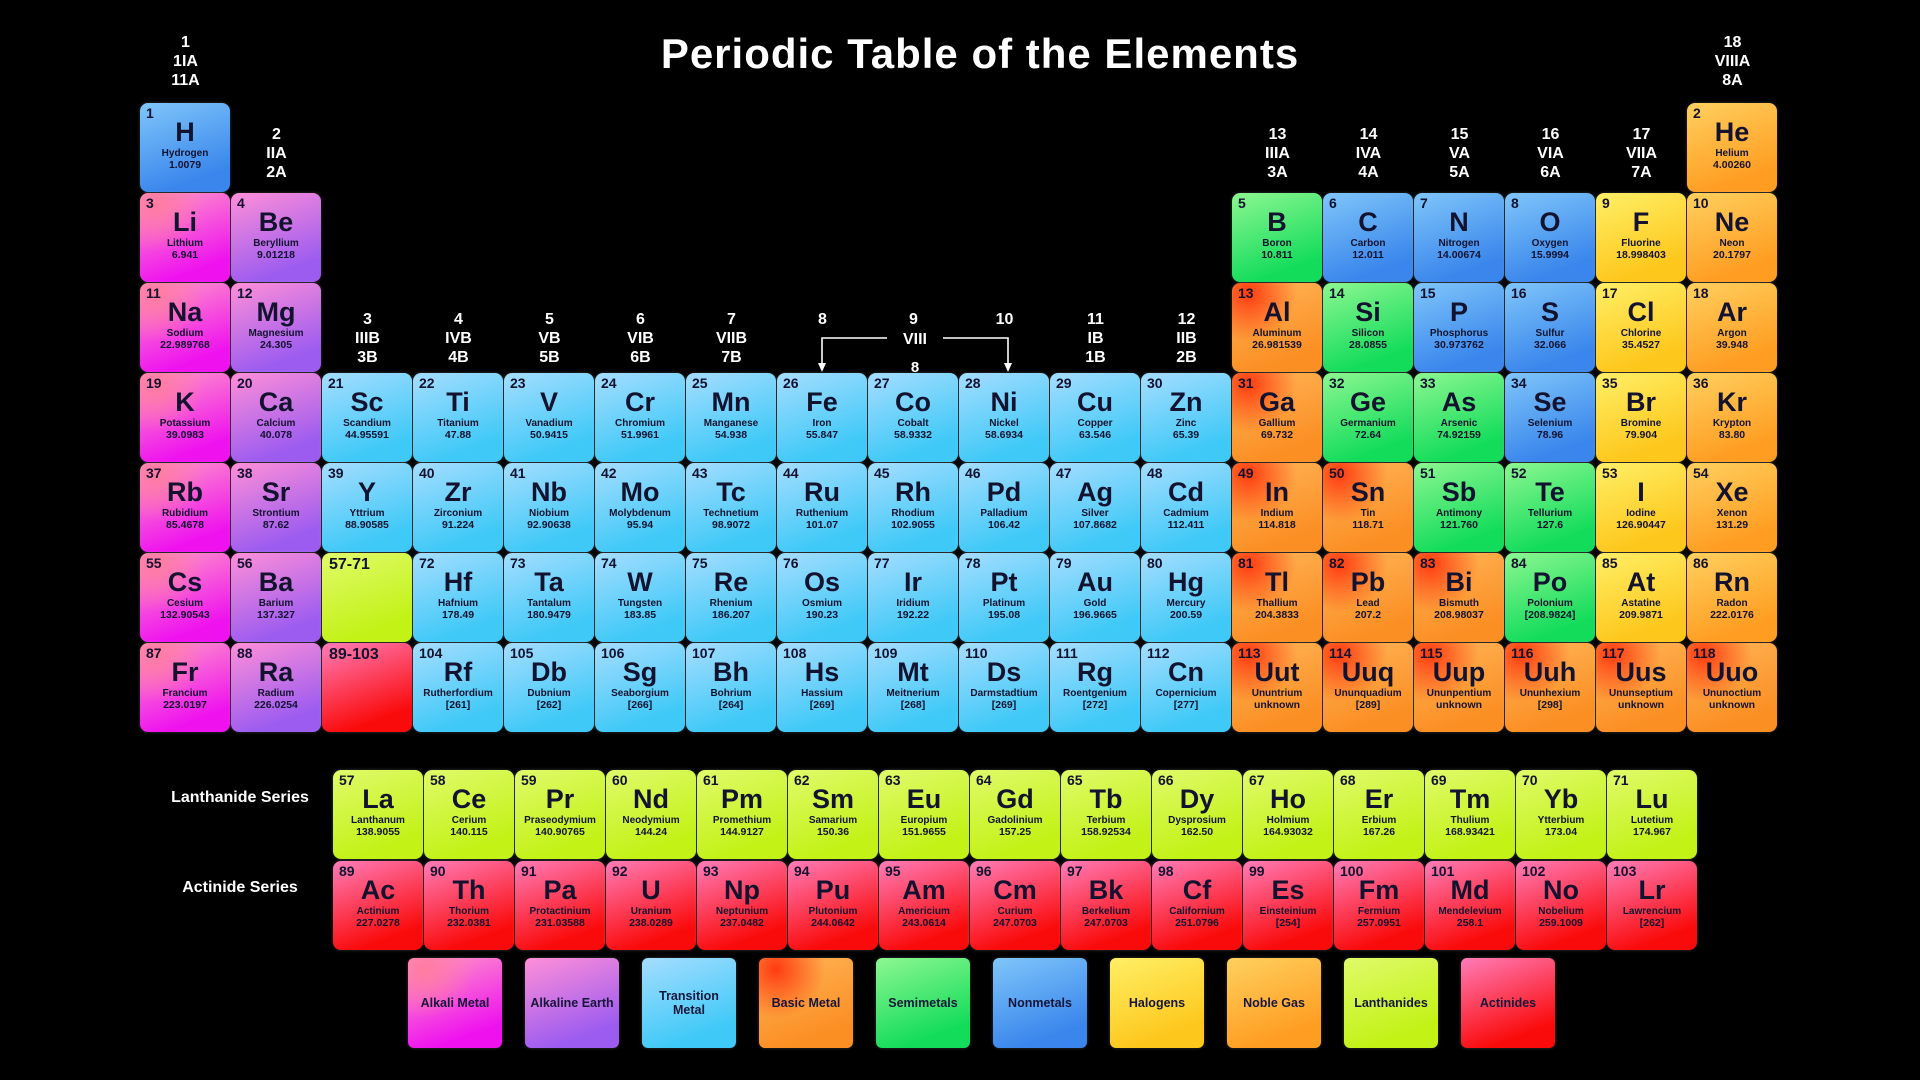 The height and width of the screenshot is (1080, 1920). Describe the element at coordinates (458, 417) in the screenshot. I see `element-Ti: 22 Ti Titanium 47.88` at that location.